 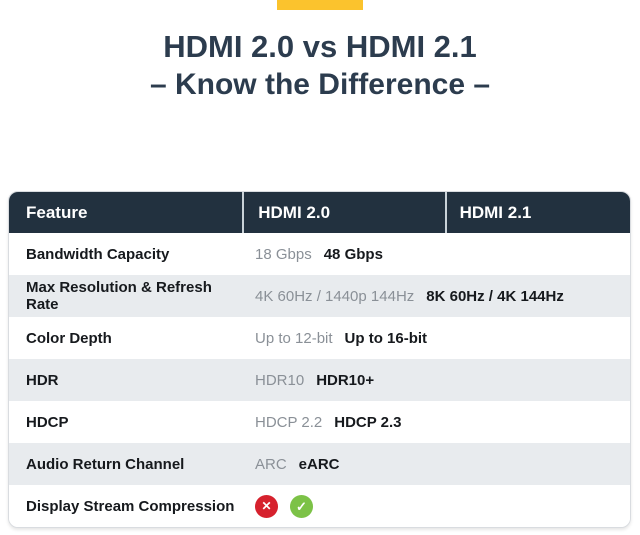 I want to click on title-line-2: – Know the Difference –, so click(x=320, y=84).